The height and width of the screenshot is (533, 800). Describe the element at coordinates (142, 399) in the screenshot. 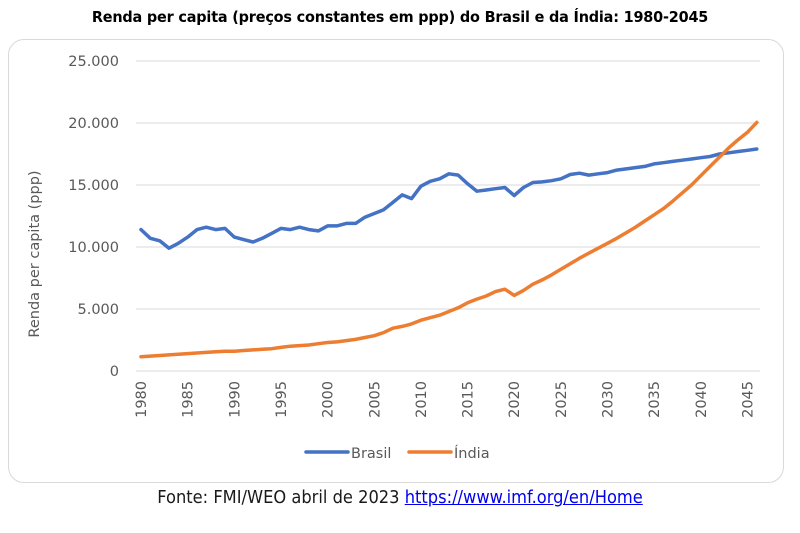

I see `x-tick-label: 1980` at that location.